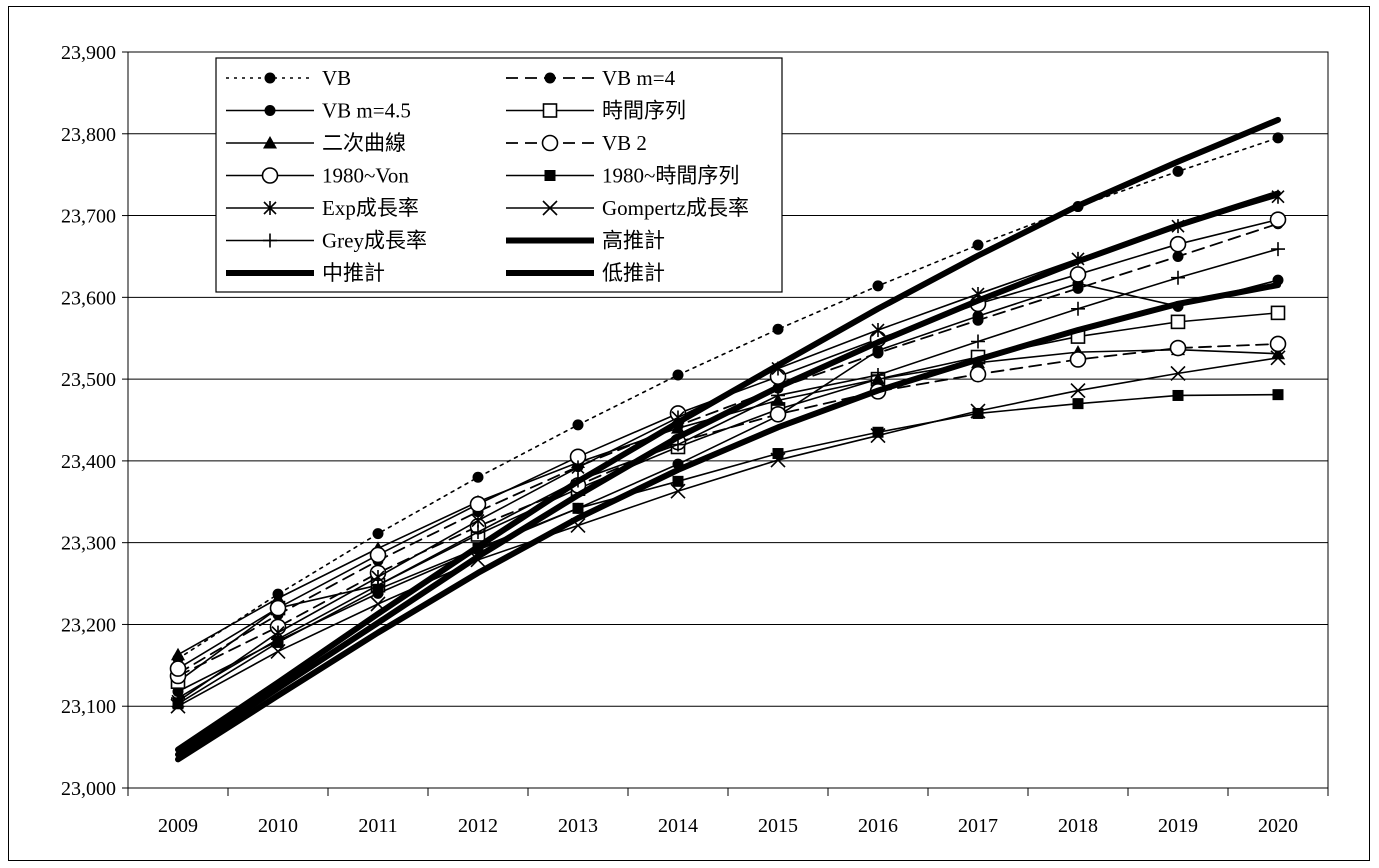 Image resolution: width=1379 pixels, height=868 pixels. I want to click on y-tick-label: 23,300, so click(88, 544).